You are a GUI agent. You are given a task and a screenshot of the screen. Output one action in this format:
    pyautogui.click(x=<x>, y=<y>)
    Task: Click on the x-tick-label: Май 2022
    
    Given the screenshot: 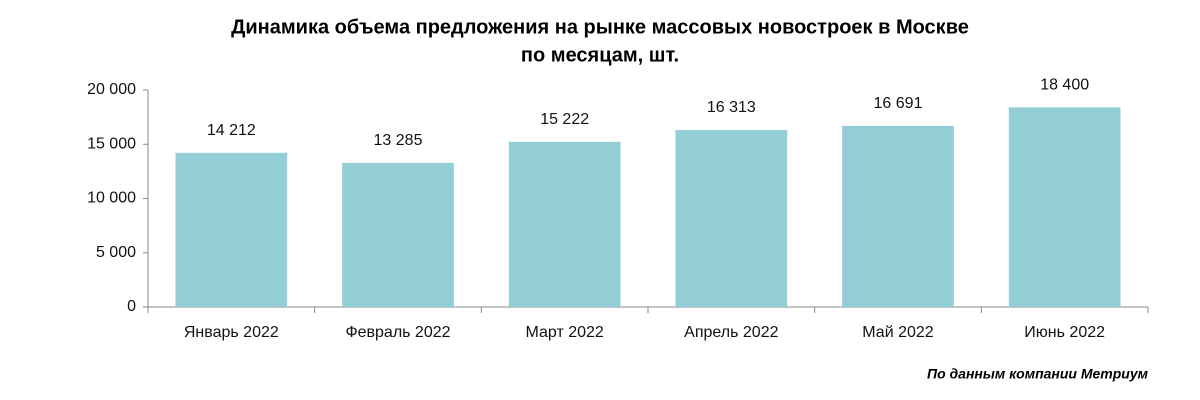 What is the action you would take?
    pyautogui.click(x=897, y=332)
    